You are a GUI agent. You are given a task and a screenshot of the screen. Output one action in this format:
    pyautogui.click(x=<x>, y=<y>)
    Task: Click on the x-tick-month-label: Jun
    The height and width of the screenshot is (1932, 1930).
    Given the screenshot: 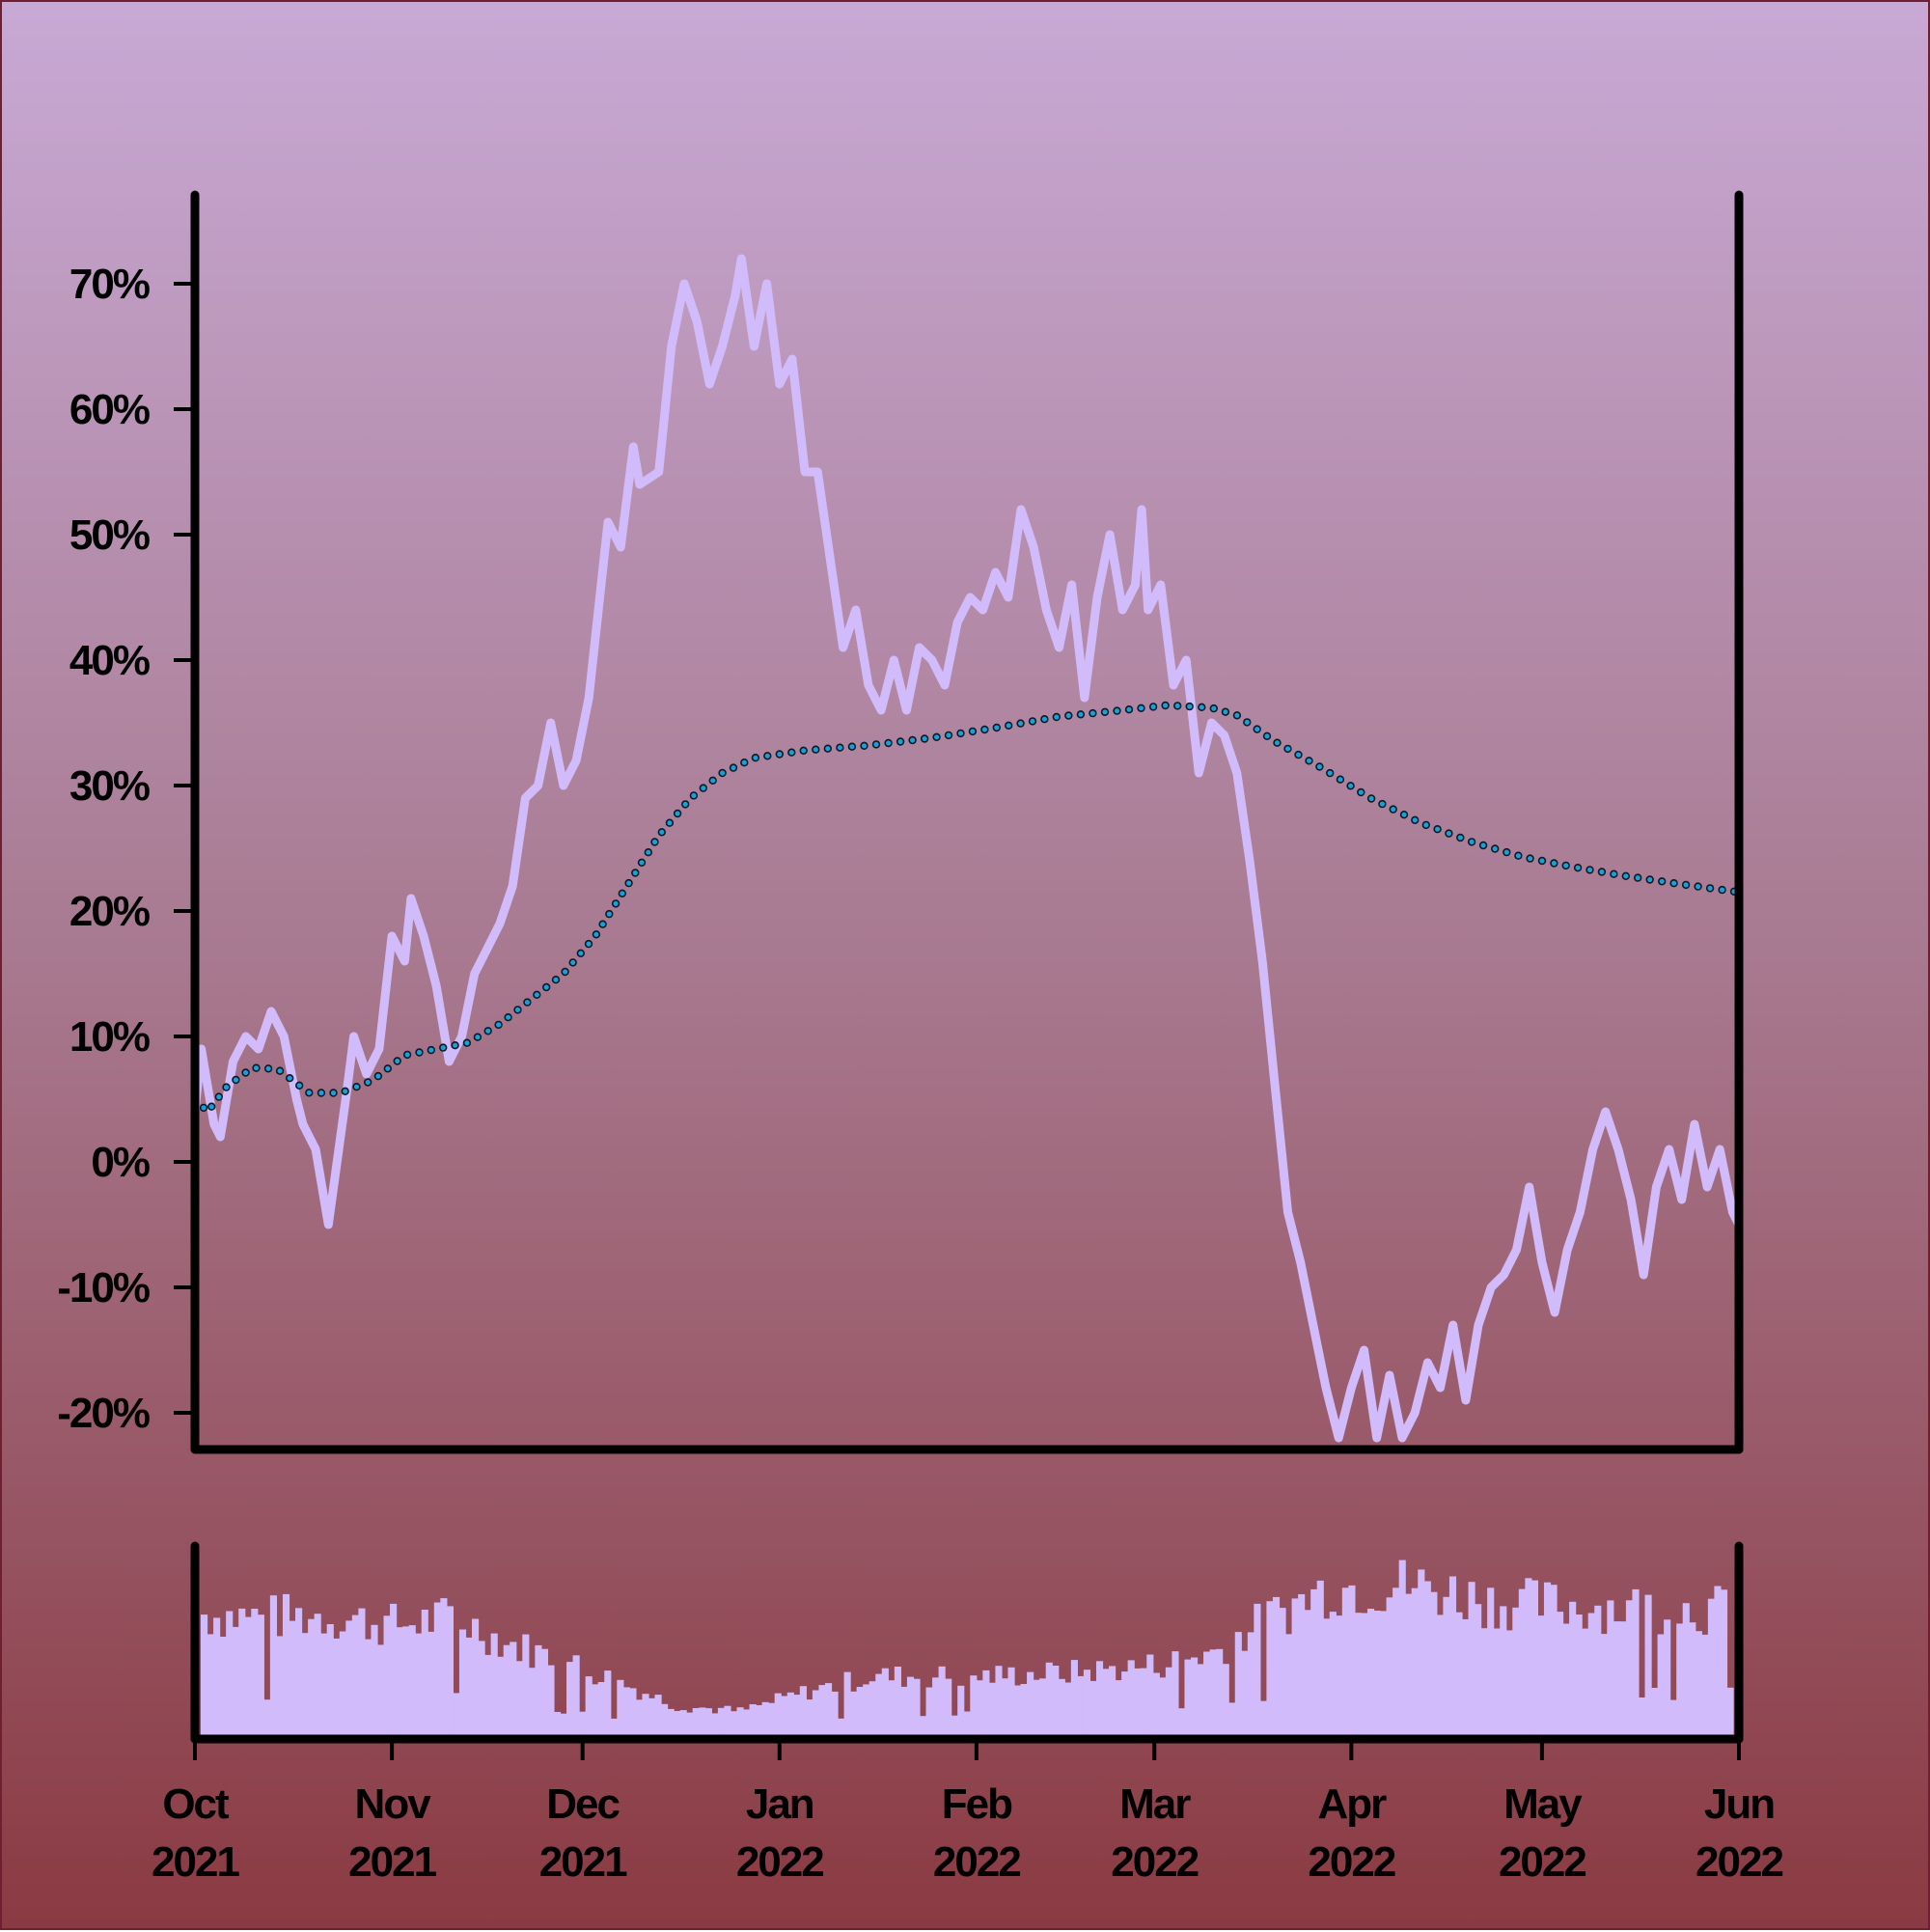 What is the action you would take?
    pyautogui.click(x=1739, y=1804)
    